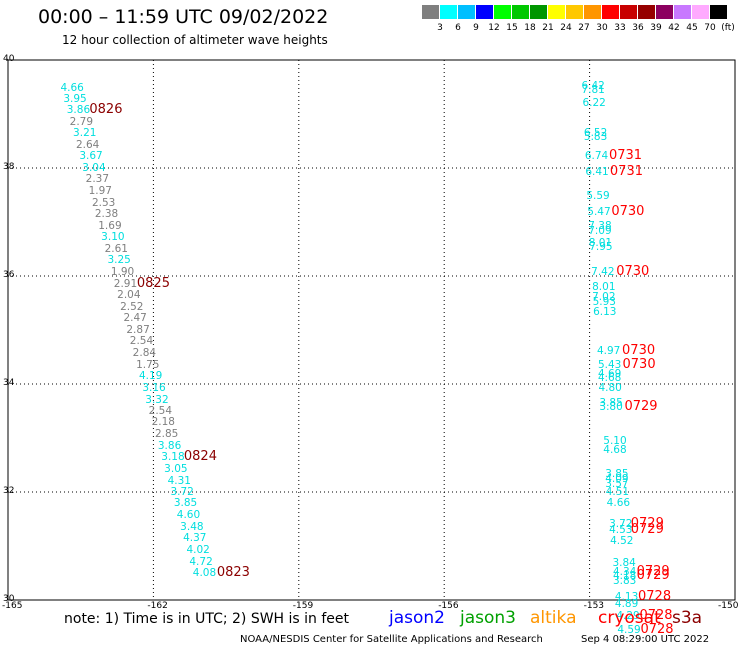 The width and height of the screenshot is (740, 650). What do you see at coordinates (9, 491) in the screenshot?
I see `lat-tick-label: 32` at bounding box center [9, 491].